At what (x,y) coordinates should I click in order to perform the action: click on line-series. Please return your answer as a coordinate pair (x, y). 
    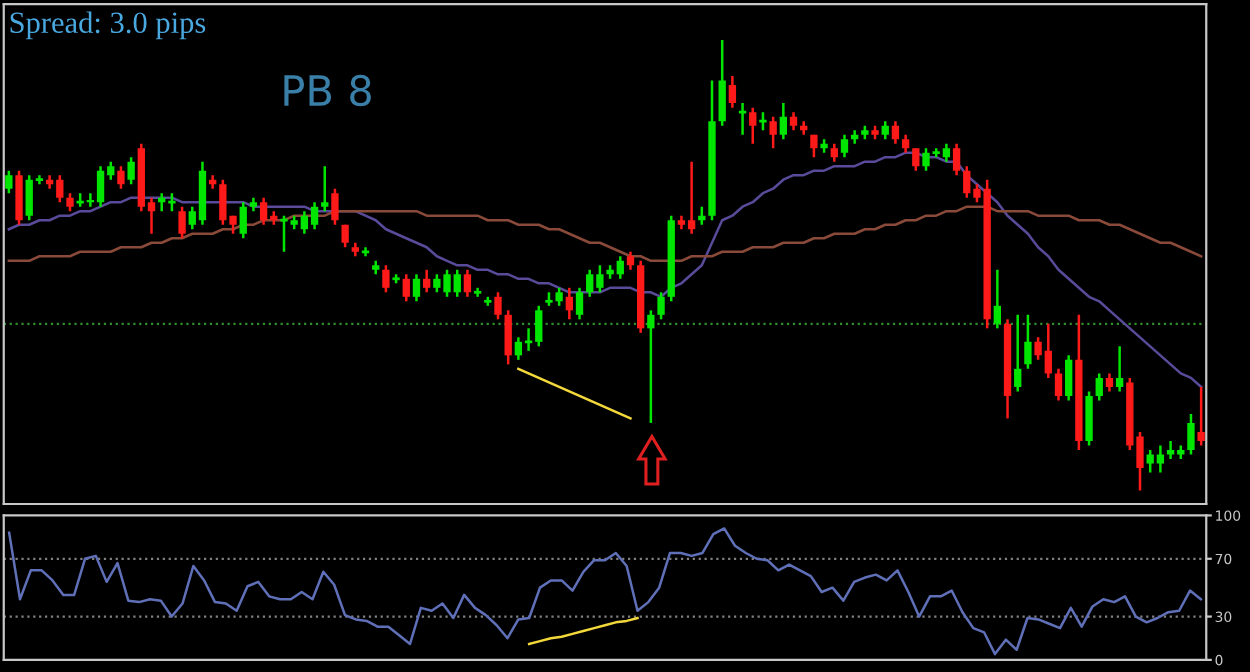
    Looking at the image, I should click on (583, 631).